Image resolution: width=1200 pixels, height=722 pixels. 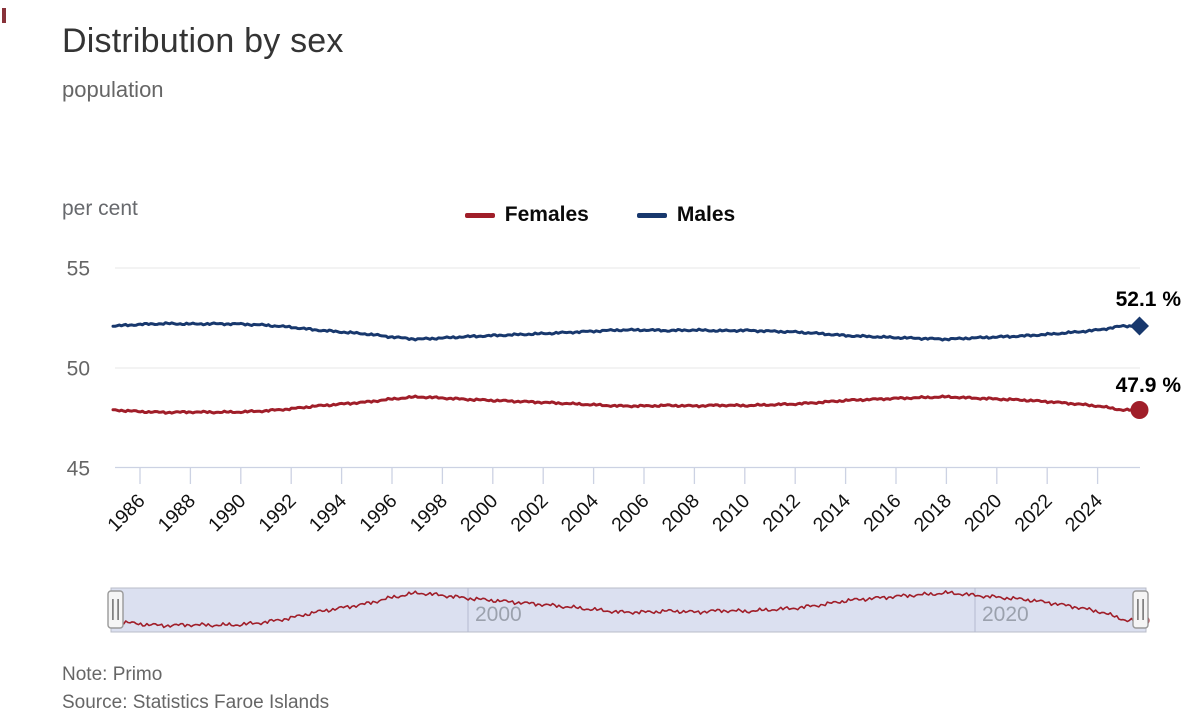 What do you see at coordinates (203, 41) in the screenshot?
I see `chart-title: Distribution by sex` at bounding box center [203, 41].